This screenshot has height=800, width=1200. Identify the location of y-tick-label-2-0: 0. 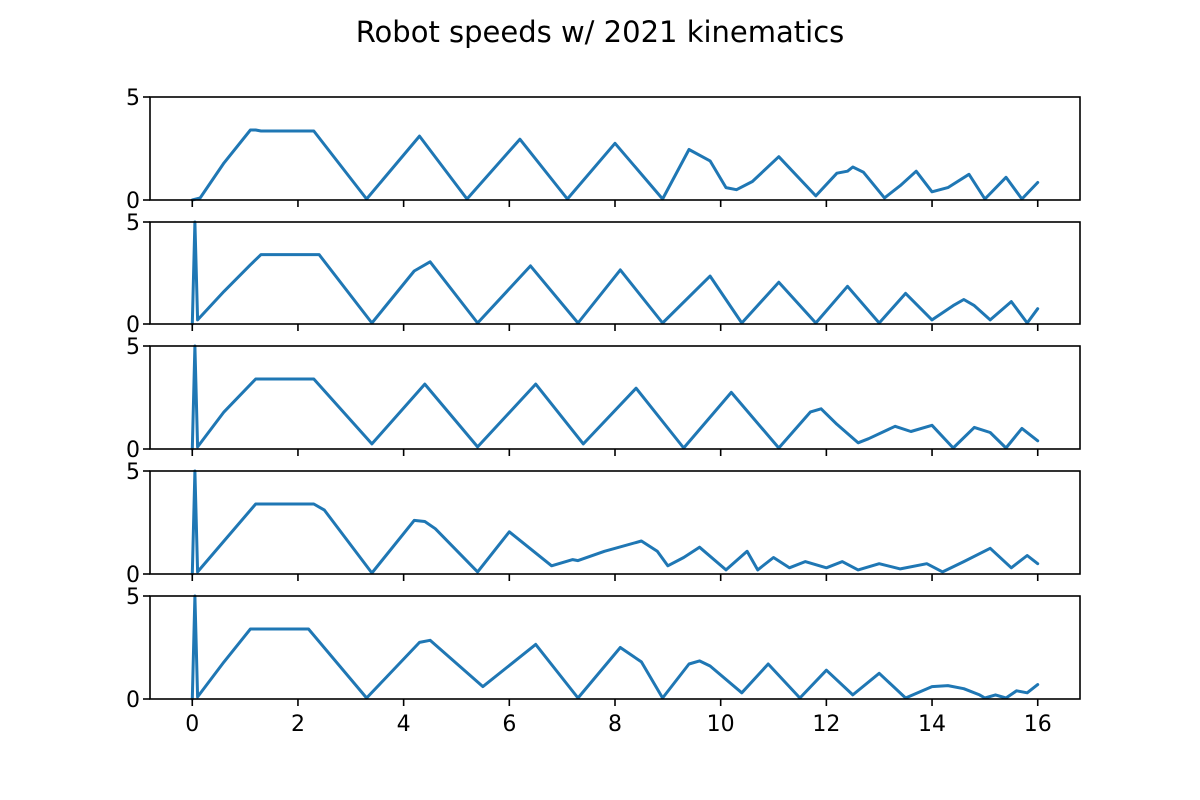
(133, 325).